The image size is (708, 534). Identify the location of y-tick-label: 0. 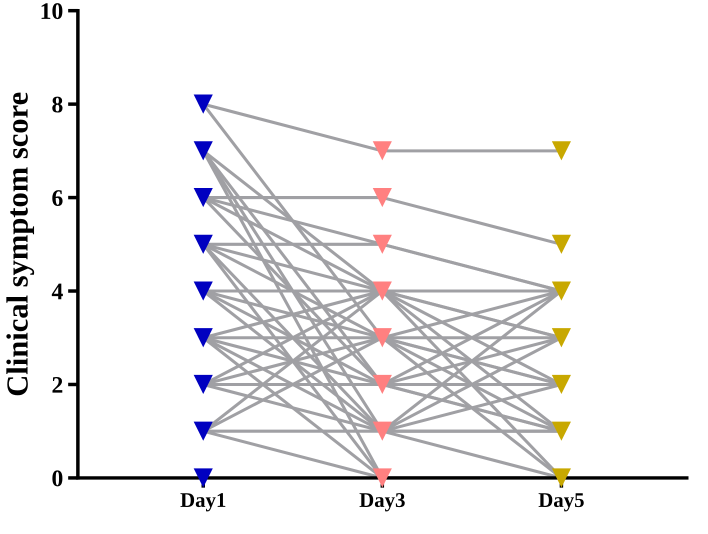
(57, 478).